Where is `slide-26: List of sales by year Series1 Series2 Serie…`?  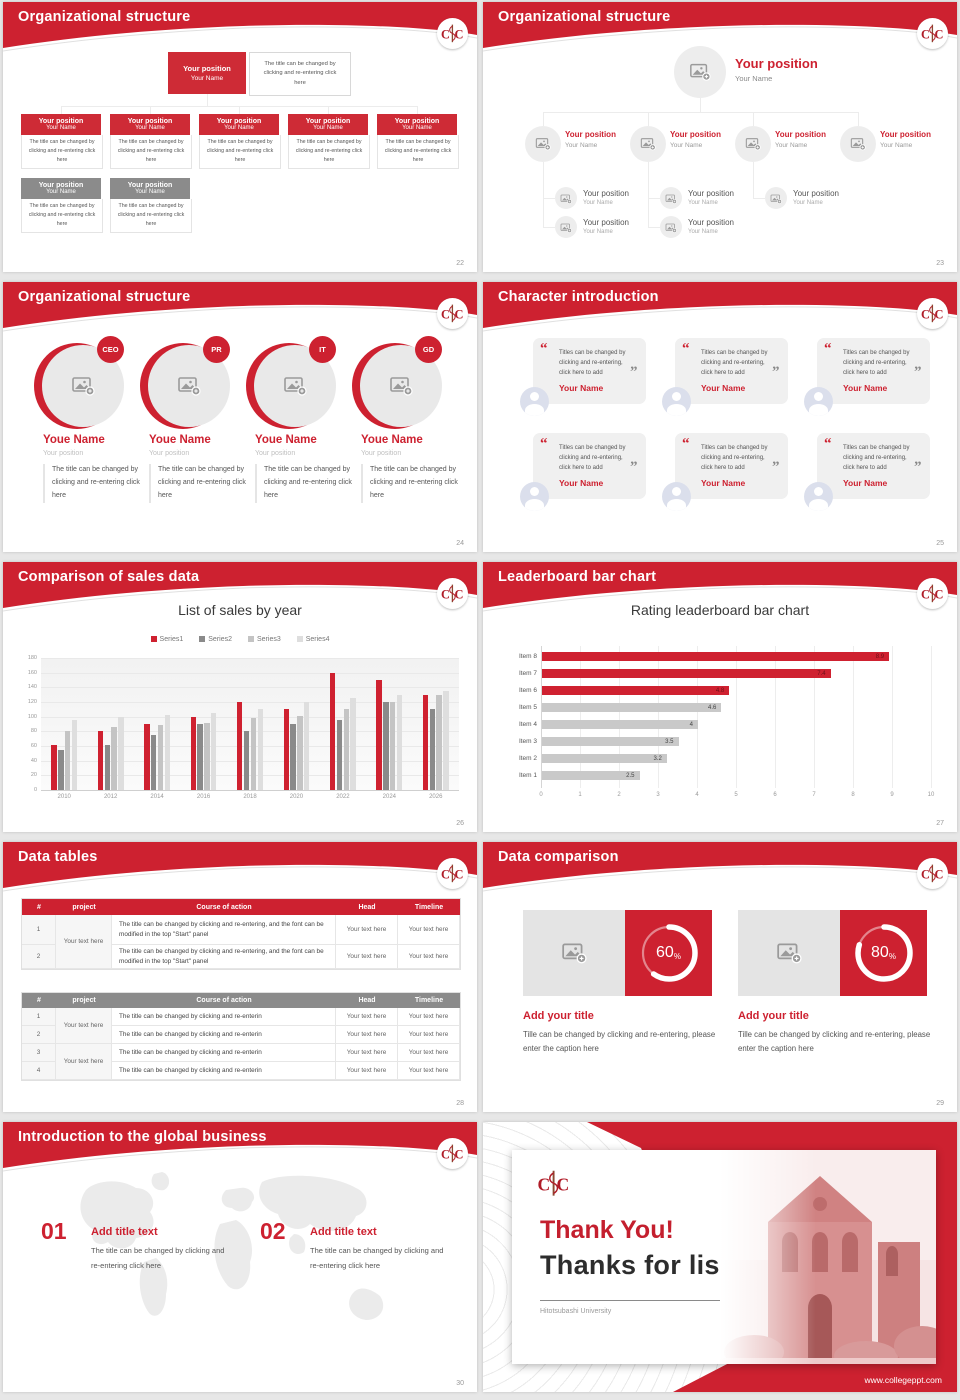
slide-26: List of sales by year Series1 Series2 Serie… is located at coordinates (240, 697).